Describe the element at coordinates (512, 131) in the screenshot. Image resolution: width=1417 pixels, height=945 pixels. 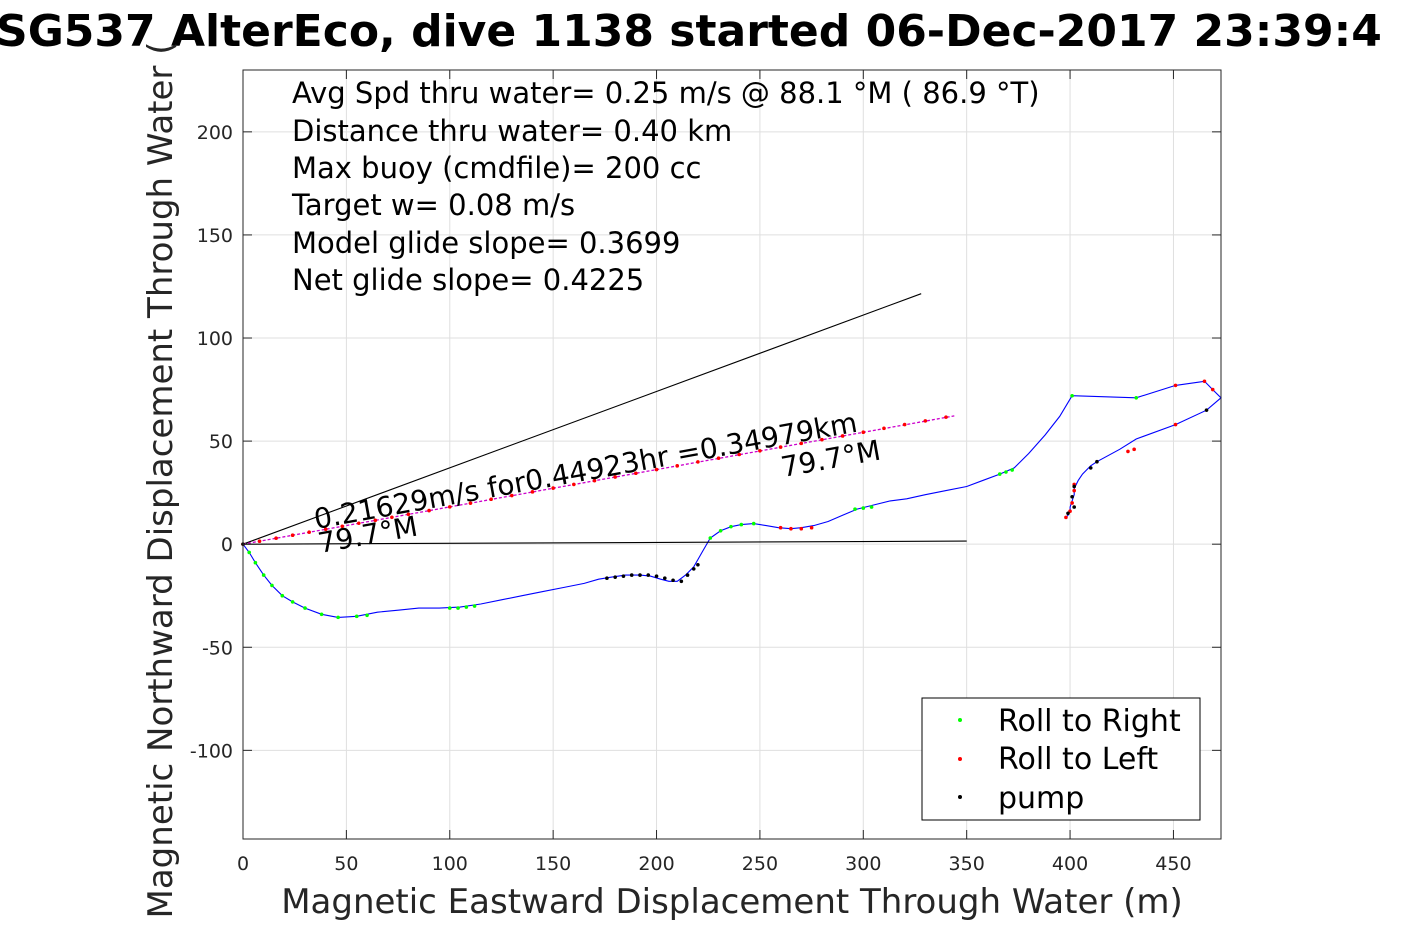
I see `info-line-distance: Distance thru water= 0.40 km` at that location.